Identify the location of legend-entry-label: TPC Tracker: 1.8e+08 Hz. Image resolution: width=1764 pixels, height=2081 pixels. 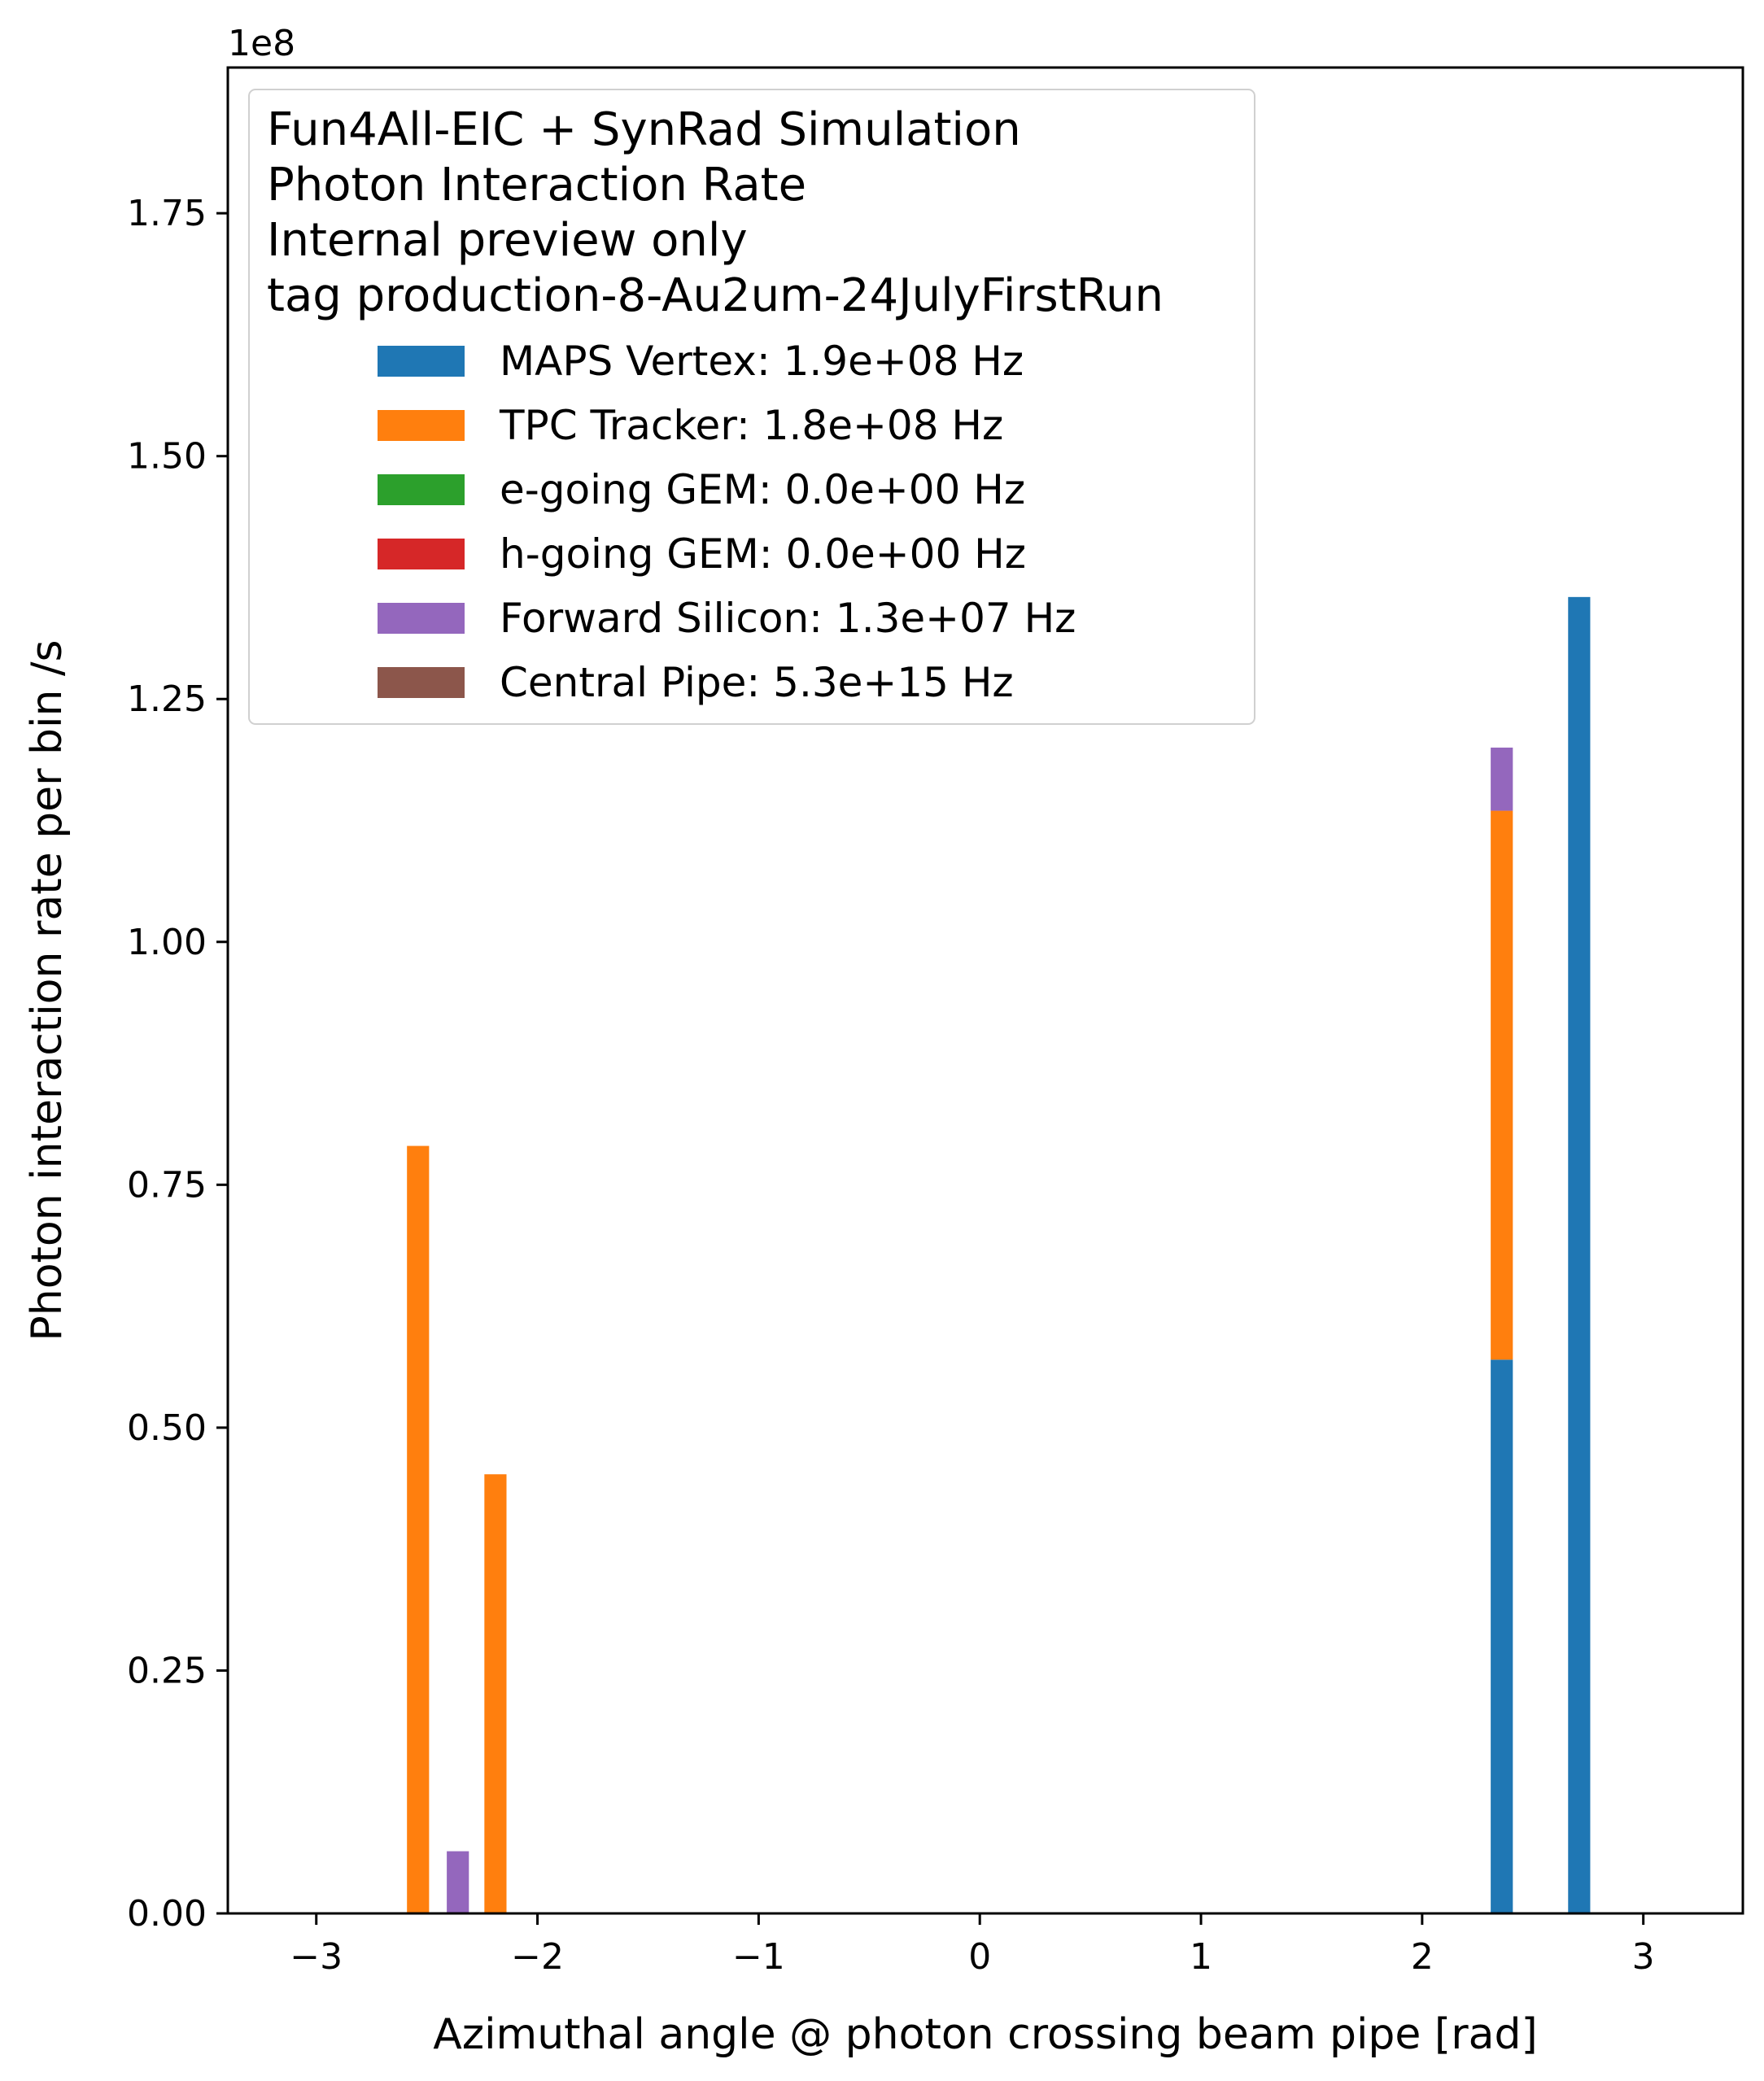
(751, 425).